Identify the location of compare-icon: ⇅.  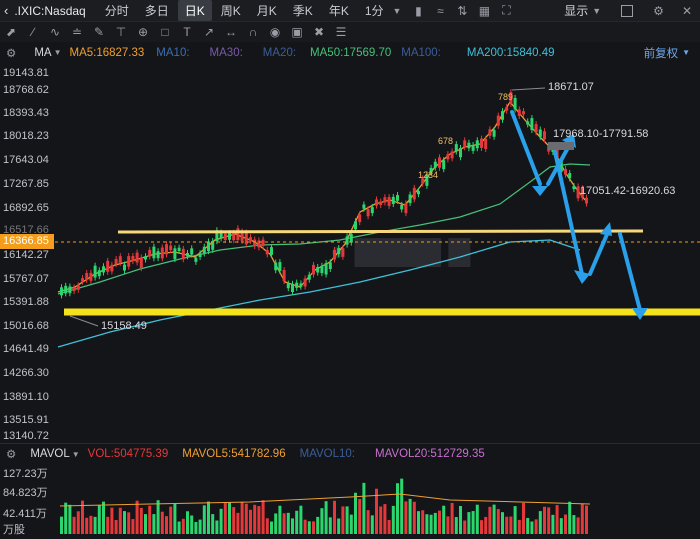
(462, 10).